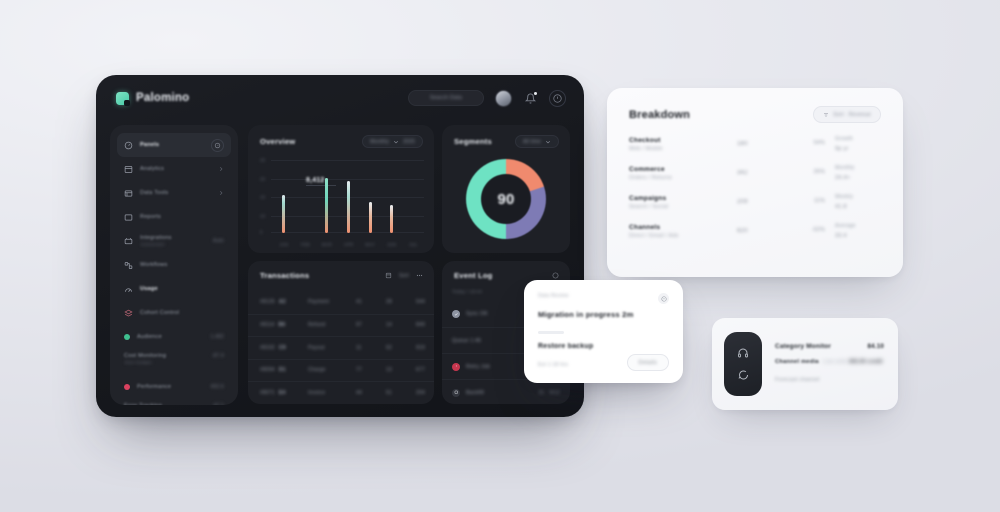 This screenshot has height=512, width=1000. Describe the element at coordinates (174, 217) in the screenshot. I see `sidebar-item-reports: Reports` at that location.